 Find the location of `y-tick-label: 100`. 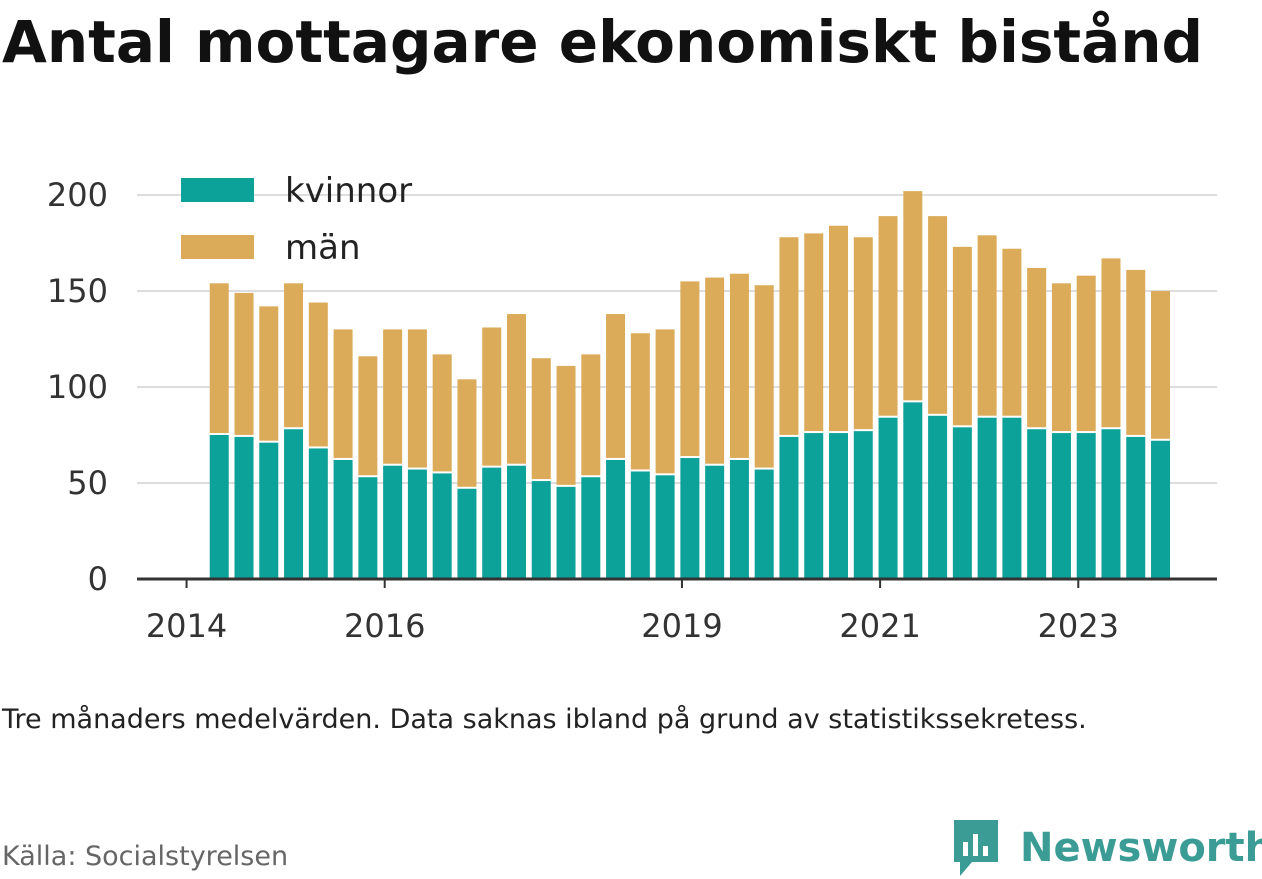

y-tick-label: 100 is located at coordinates (77, 387).